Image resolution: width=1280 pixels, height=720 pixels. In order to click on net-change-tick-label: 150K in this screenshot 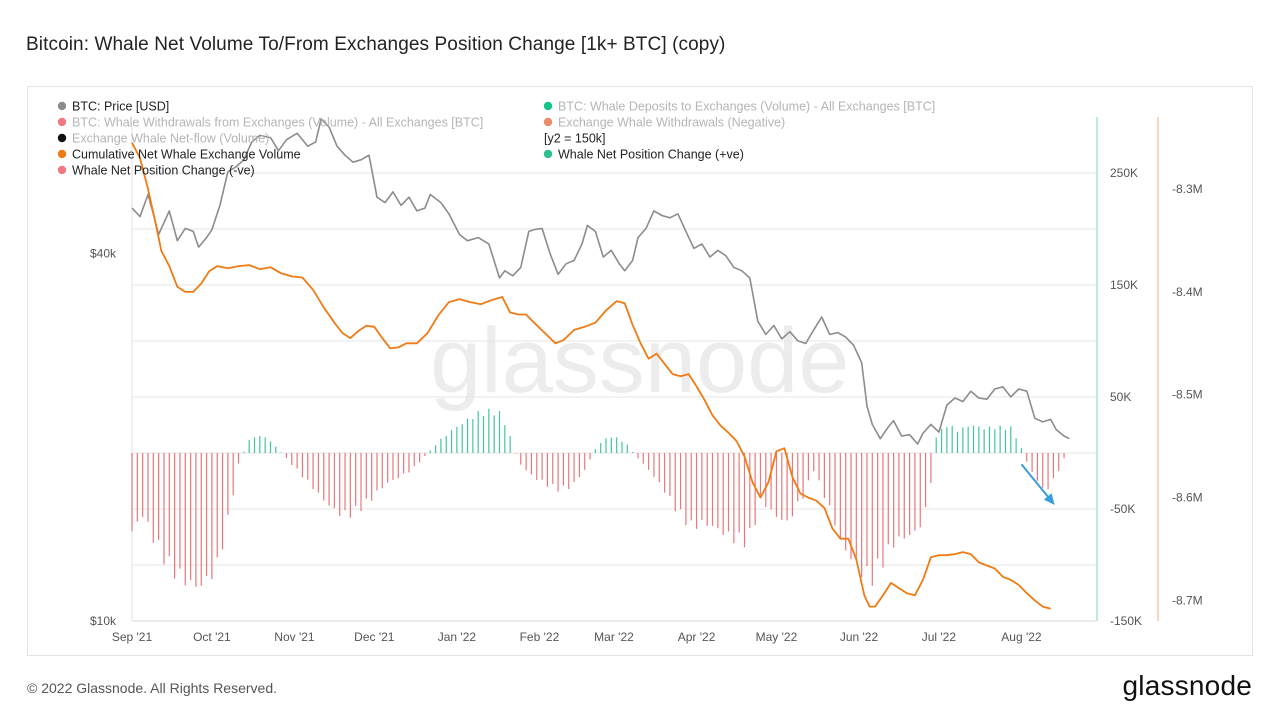, I will do `click(1124, 285)`.